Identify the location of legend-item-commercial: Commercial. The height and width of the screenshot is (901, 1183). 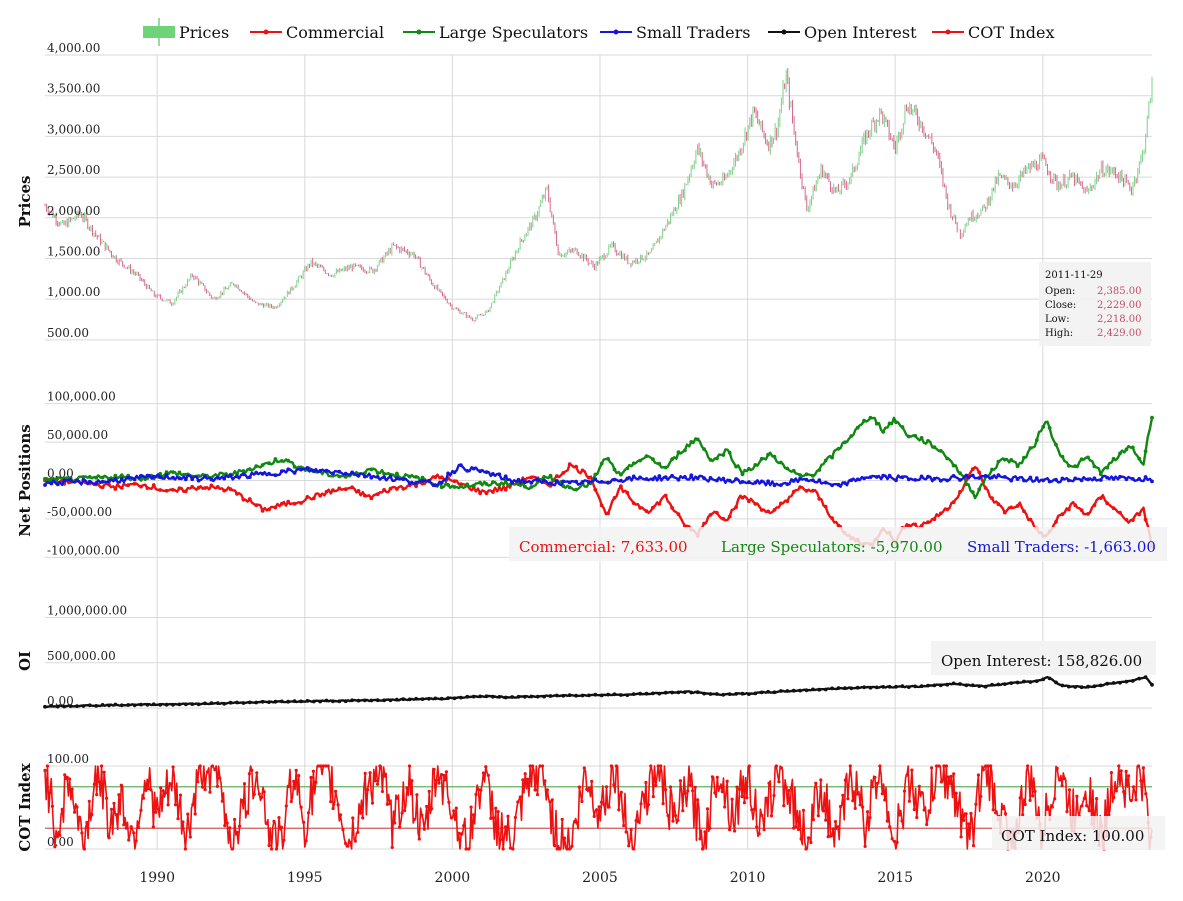
(317, 32).